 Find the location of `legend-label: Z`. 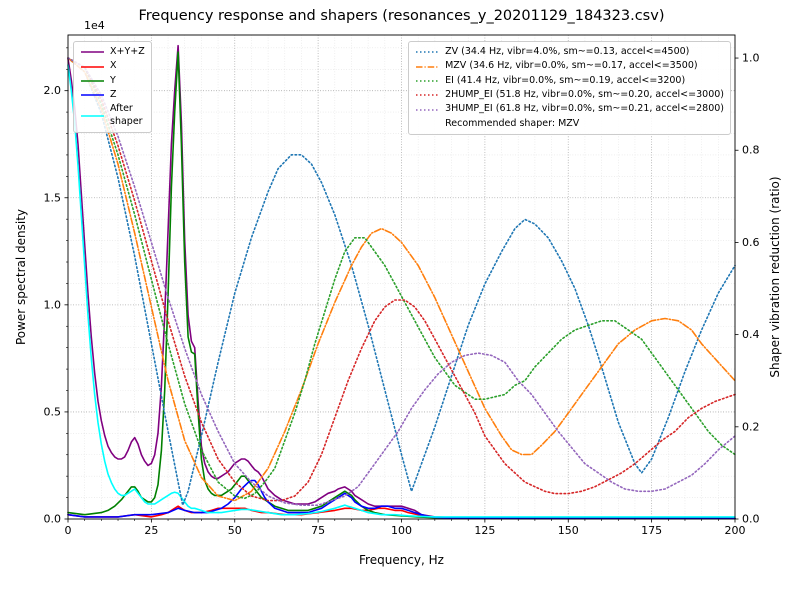

legend-label: Z is located at coordinates (113, 95).